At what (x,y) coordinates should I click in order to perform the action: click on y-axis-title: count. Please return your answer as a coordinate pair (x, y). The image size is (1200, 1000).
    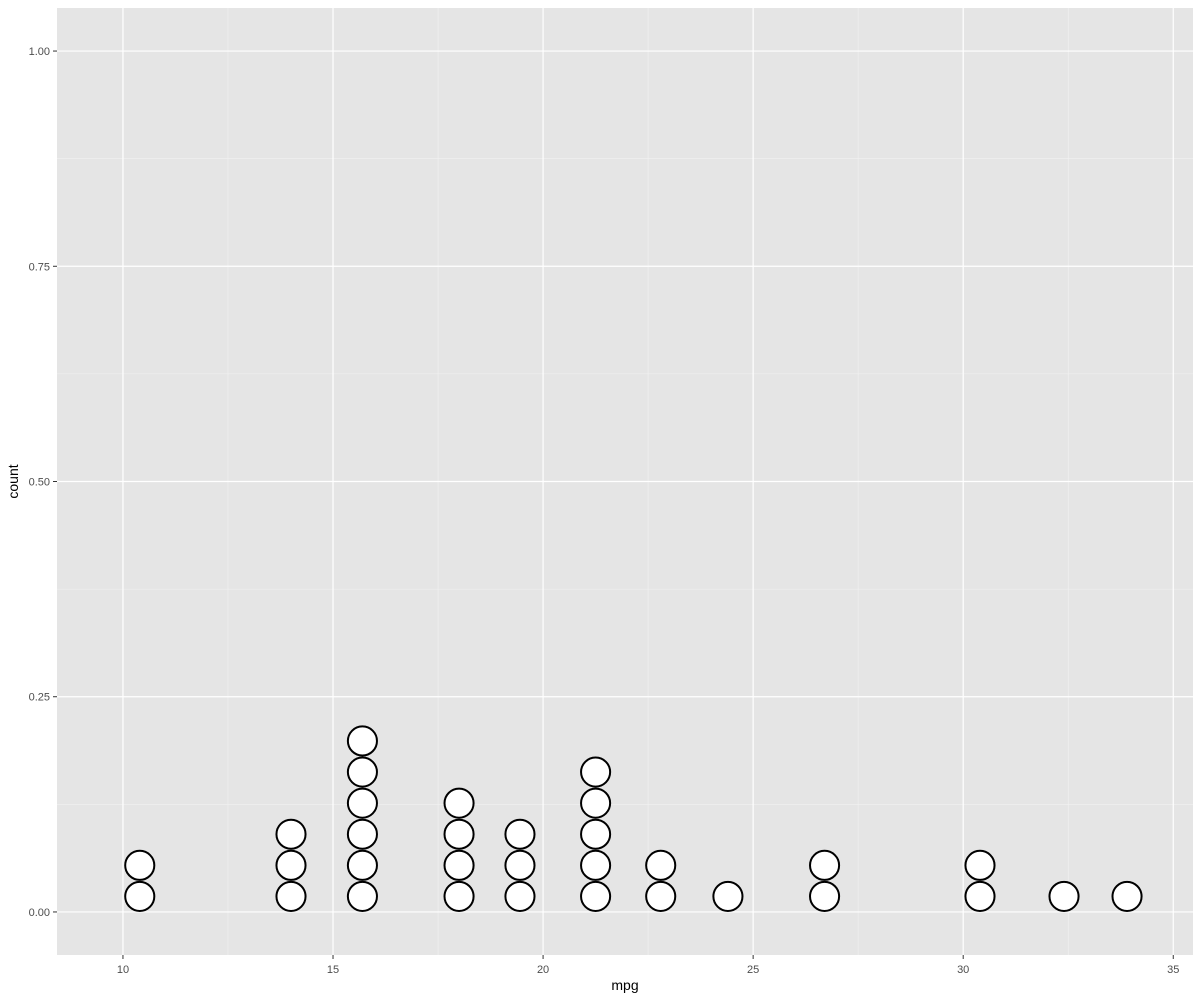
    Looking at the image, I should click on (13, 481).